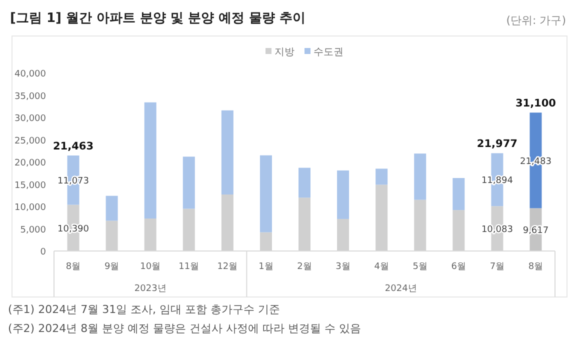 This screenshot has width=582, height=345. Describe the element at coordinates (420, 267) in the screenshot. I see `x-tick-label: 5월` at that location.